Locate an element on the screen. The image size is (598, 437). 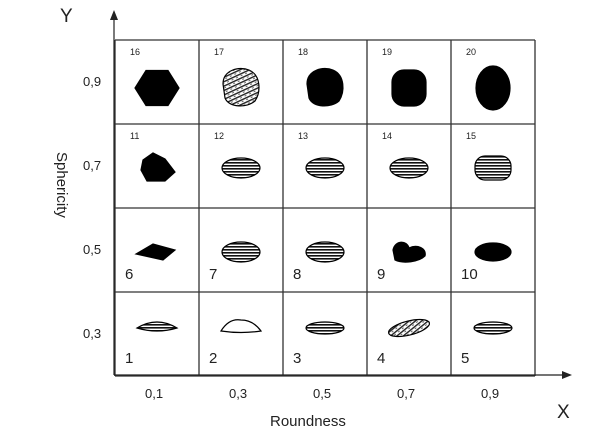
cell-number-10: 10 is located at coordinates (469, 274).